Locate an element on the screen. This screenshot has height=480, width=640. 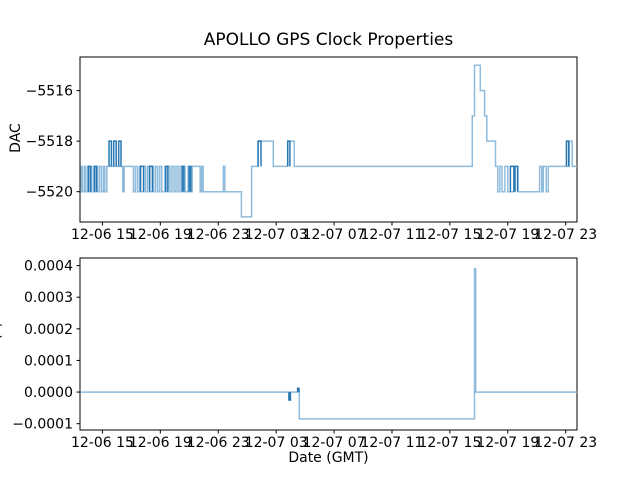
y-tick-label: −5518 is located at coordinates (49, 142).